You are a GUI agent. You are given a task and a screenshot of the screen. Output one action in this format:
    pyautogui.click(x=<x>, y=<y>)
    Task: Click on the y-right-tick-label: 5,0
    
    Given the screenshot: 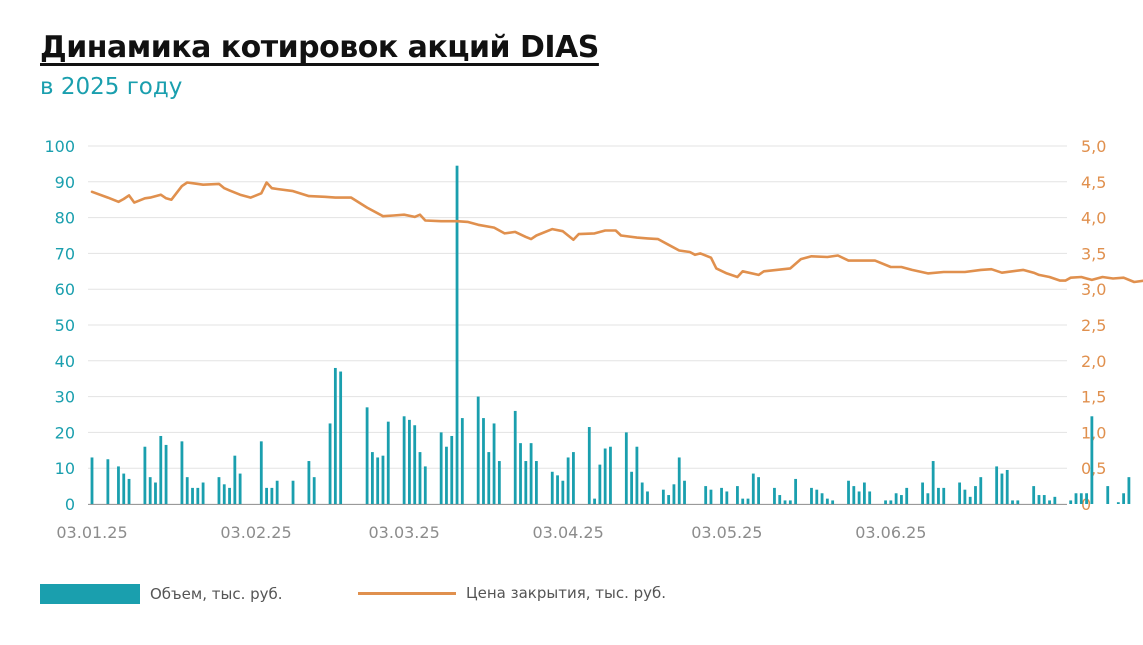 What is the action you would take?
    pyautogui.click(x=1093, y=146)
    